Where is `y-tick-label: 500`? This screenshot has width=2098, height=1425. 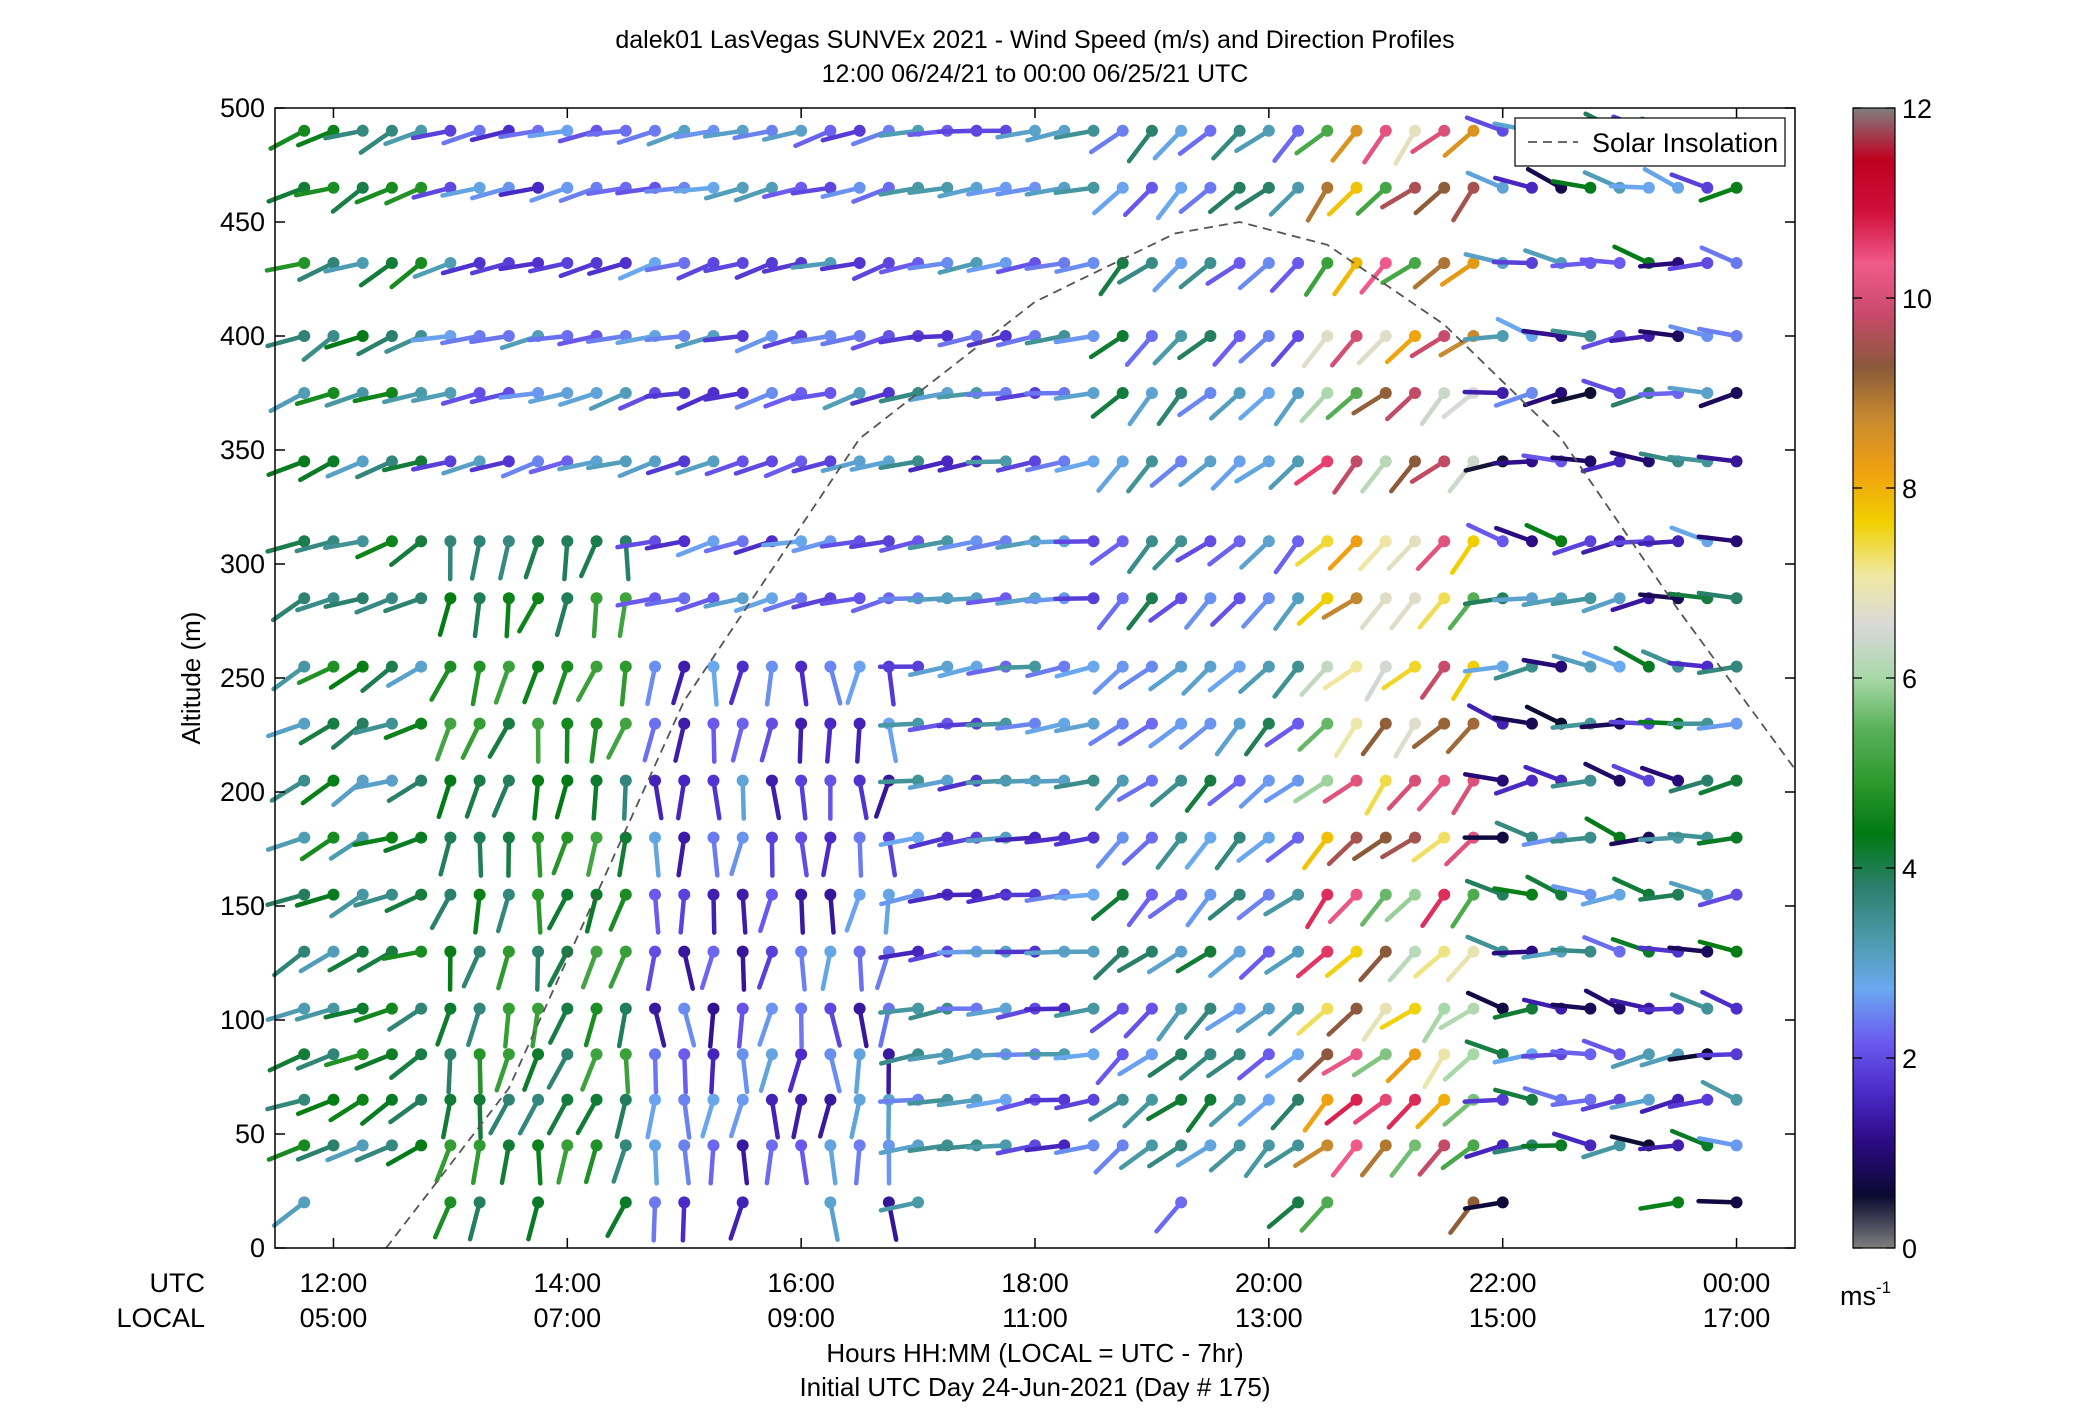
y-tick-label: 500 is located at coordinates (242, 108).